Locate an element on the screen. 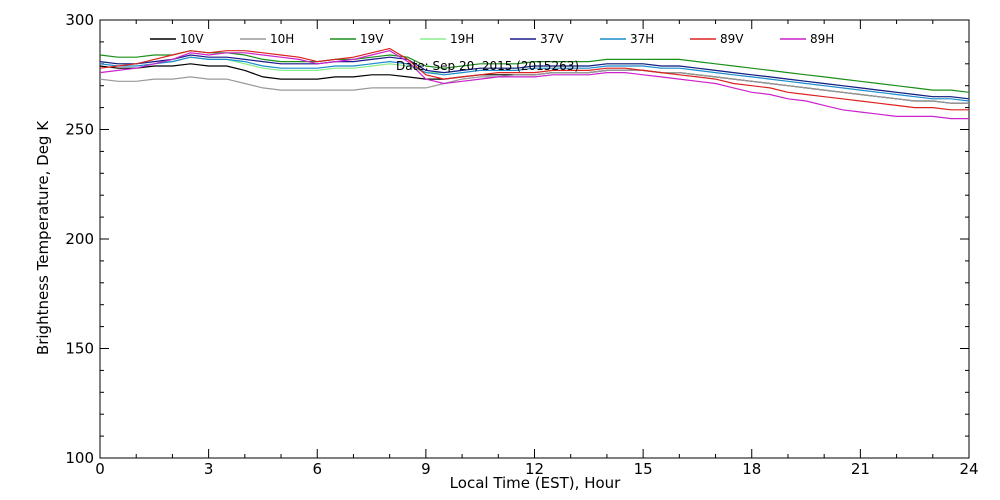  legend-label-10v: 10V is located at coordinates (192, 39).